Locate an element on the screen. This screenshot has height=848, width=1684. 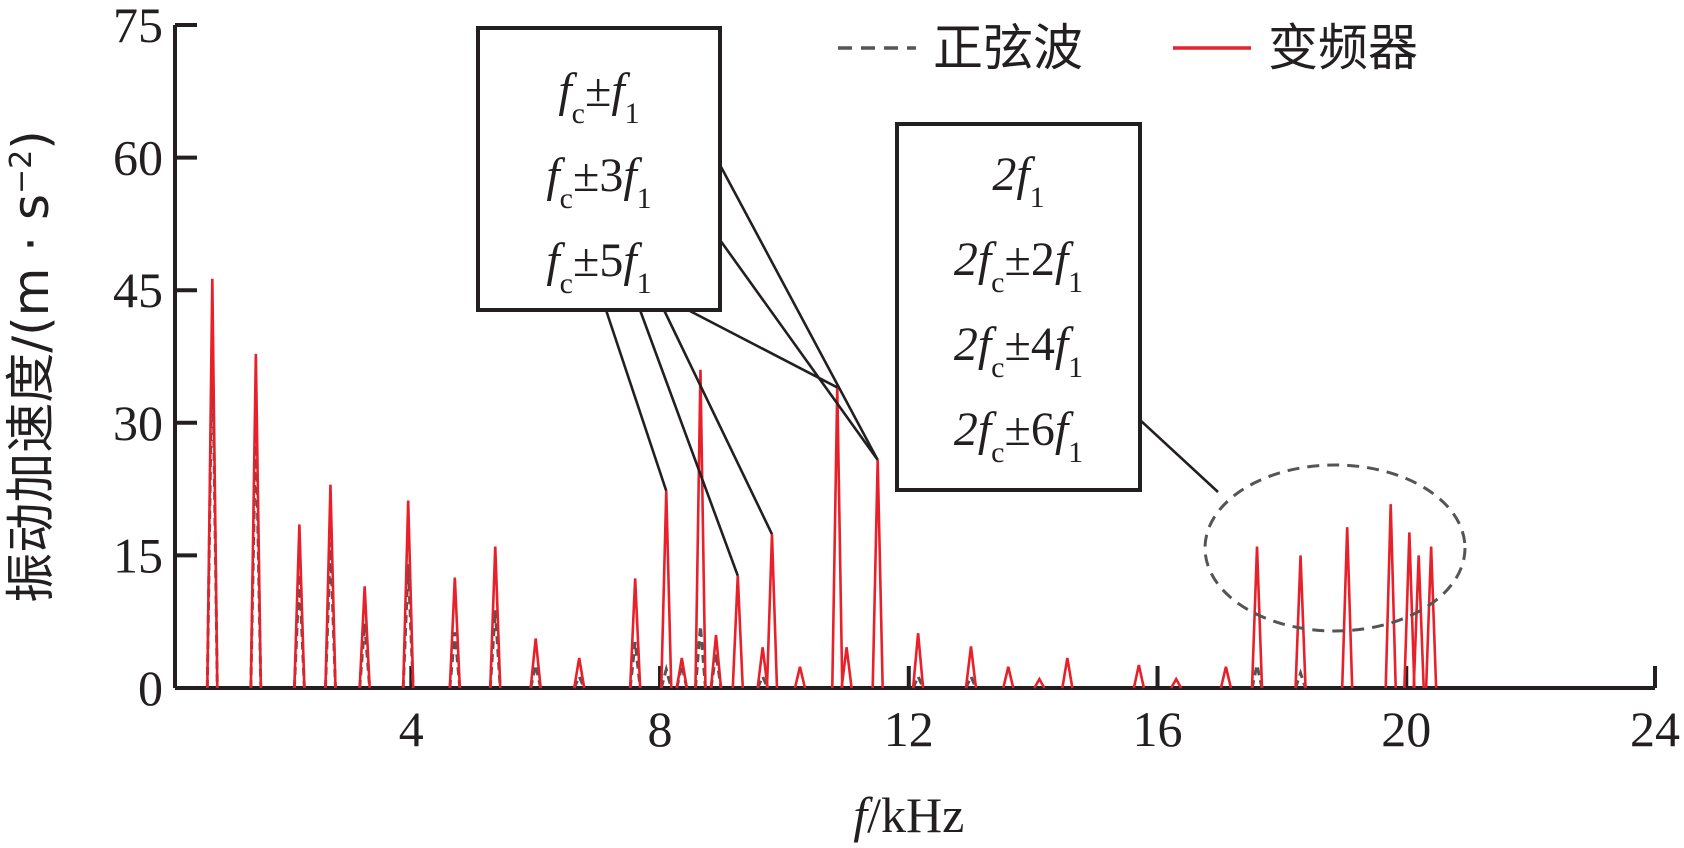
annotation-0-line-1: fc±3f1 is located at coordinates (598, 182).